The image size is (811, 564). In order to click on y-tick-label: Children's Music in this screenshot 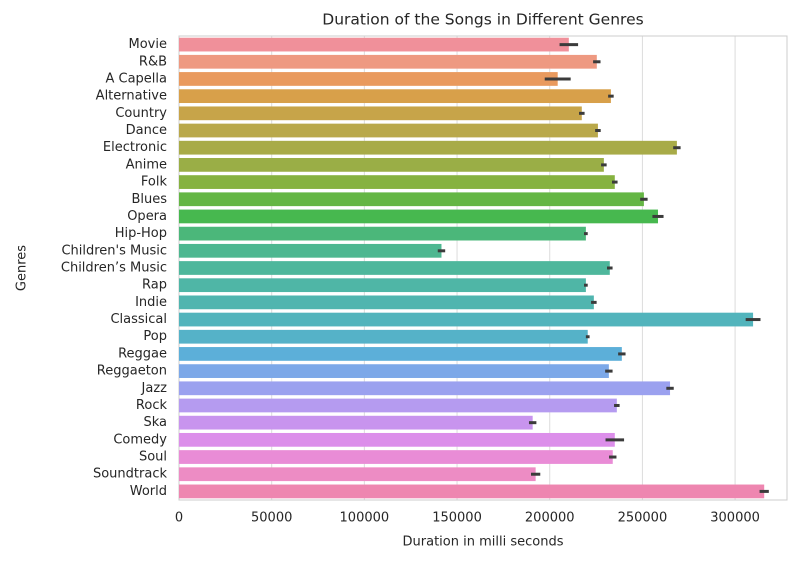, I will do `click(114, 250)`.